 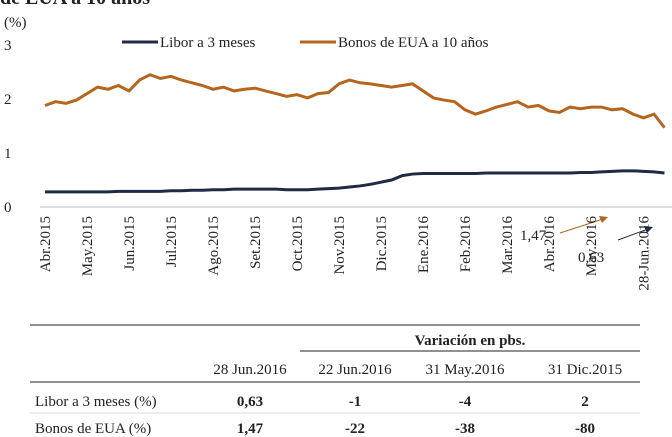 I want to click on legend-label: Bonos de EUA a 10 años, so click(x=413, y=43).